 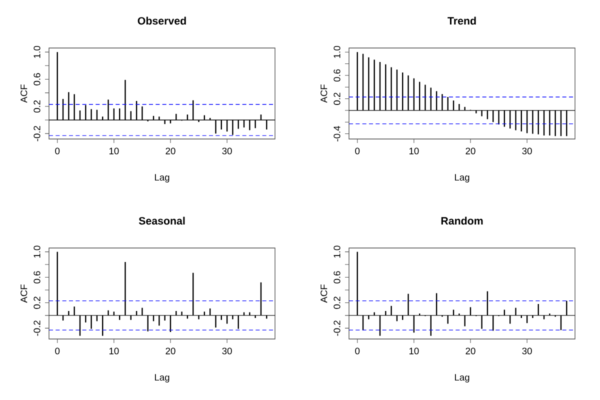 What do you see at coordinates (462, 220) in the screenshot?
I see `chart-title: Random` at bounding box center [462, 220].